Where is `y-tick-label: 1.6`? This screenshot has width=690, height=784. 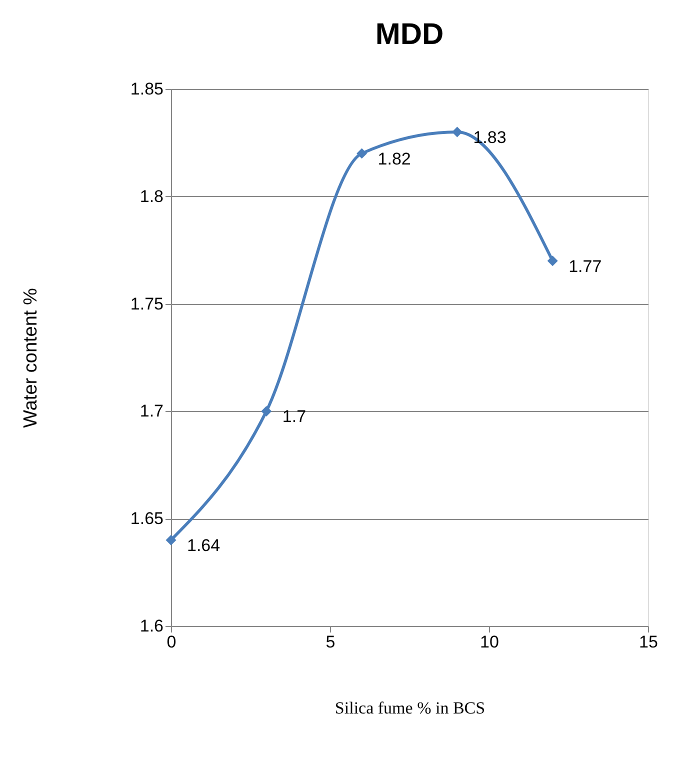 y-tick-label: 1.6 is located at coordinates (152, 626).